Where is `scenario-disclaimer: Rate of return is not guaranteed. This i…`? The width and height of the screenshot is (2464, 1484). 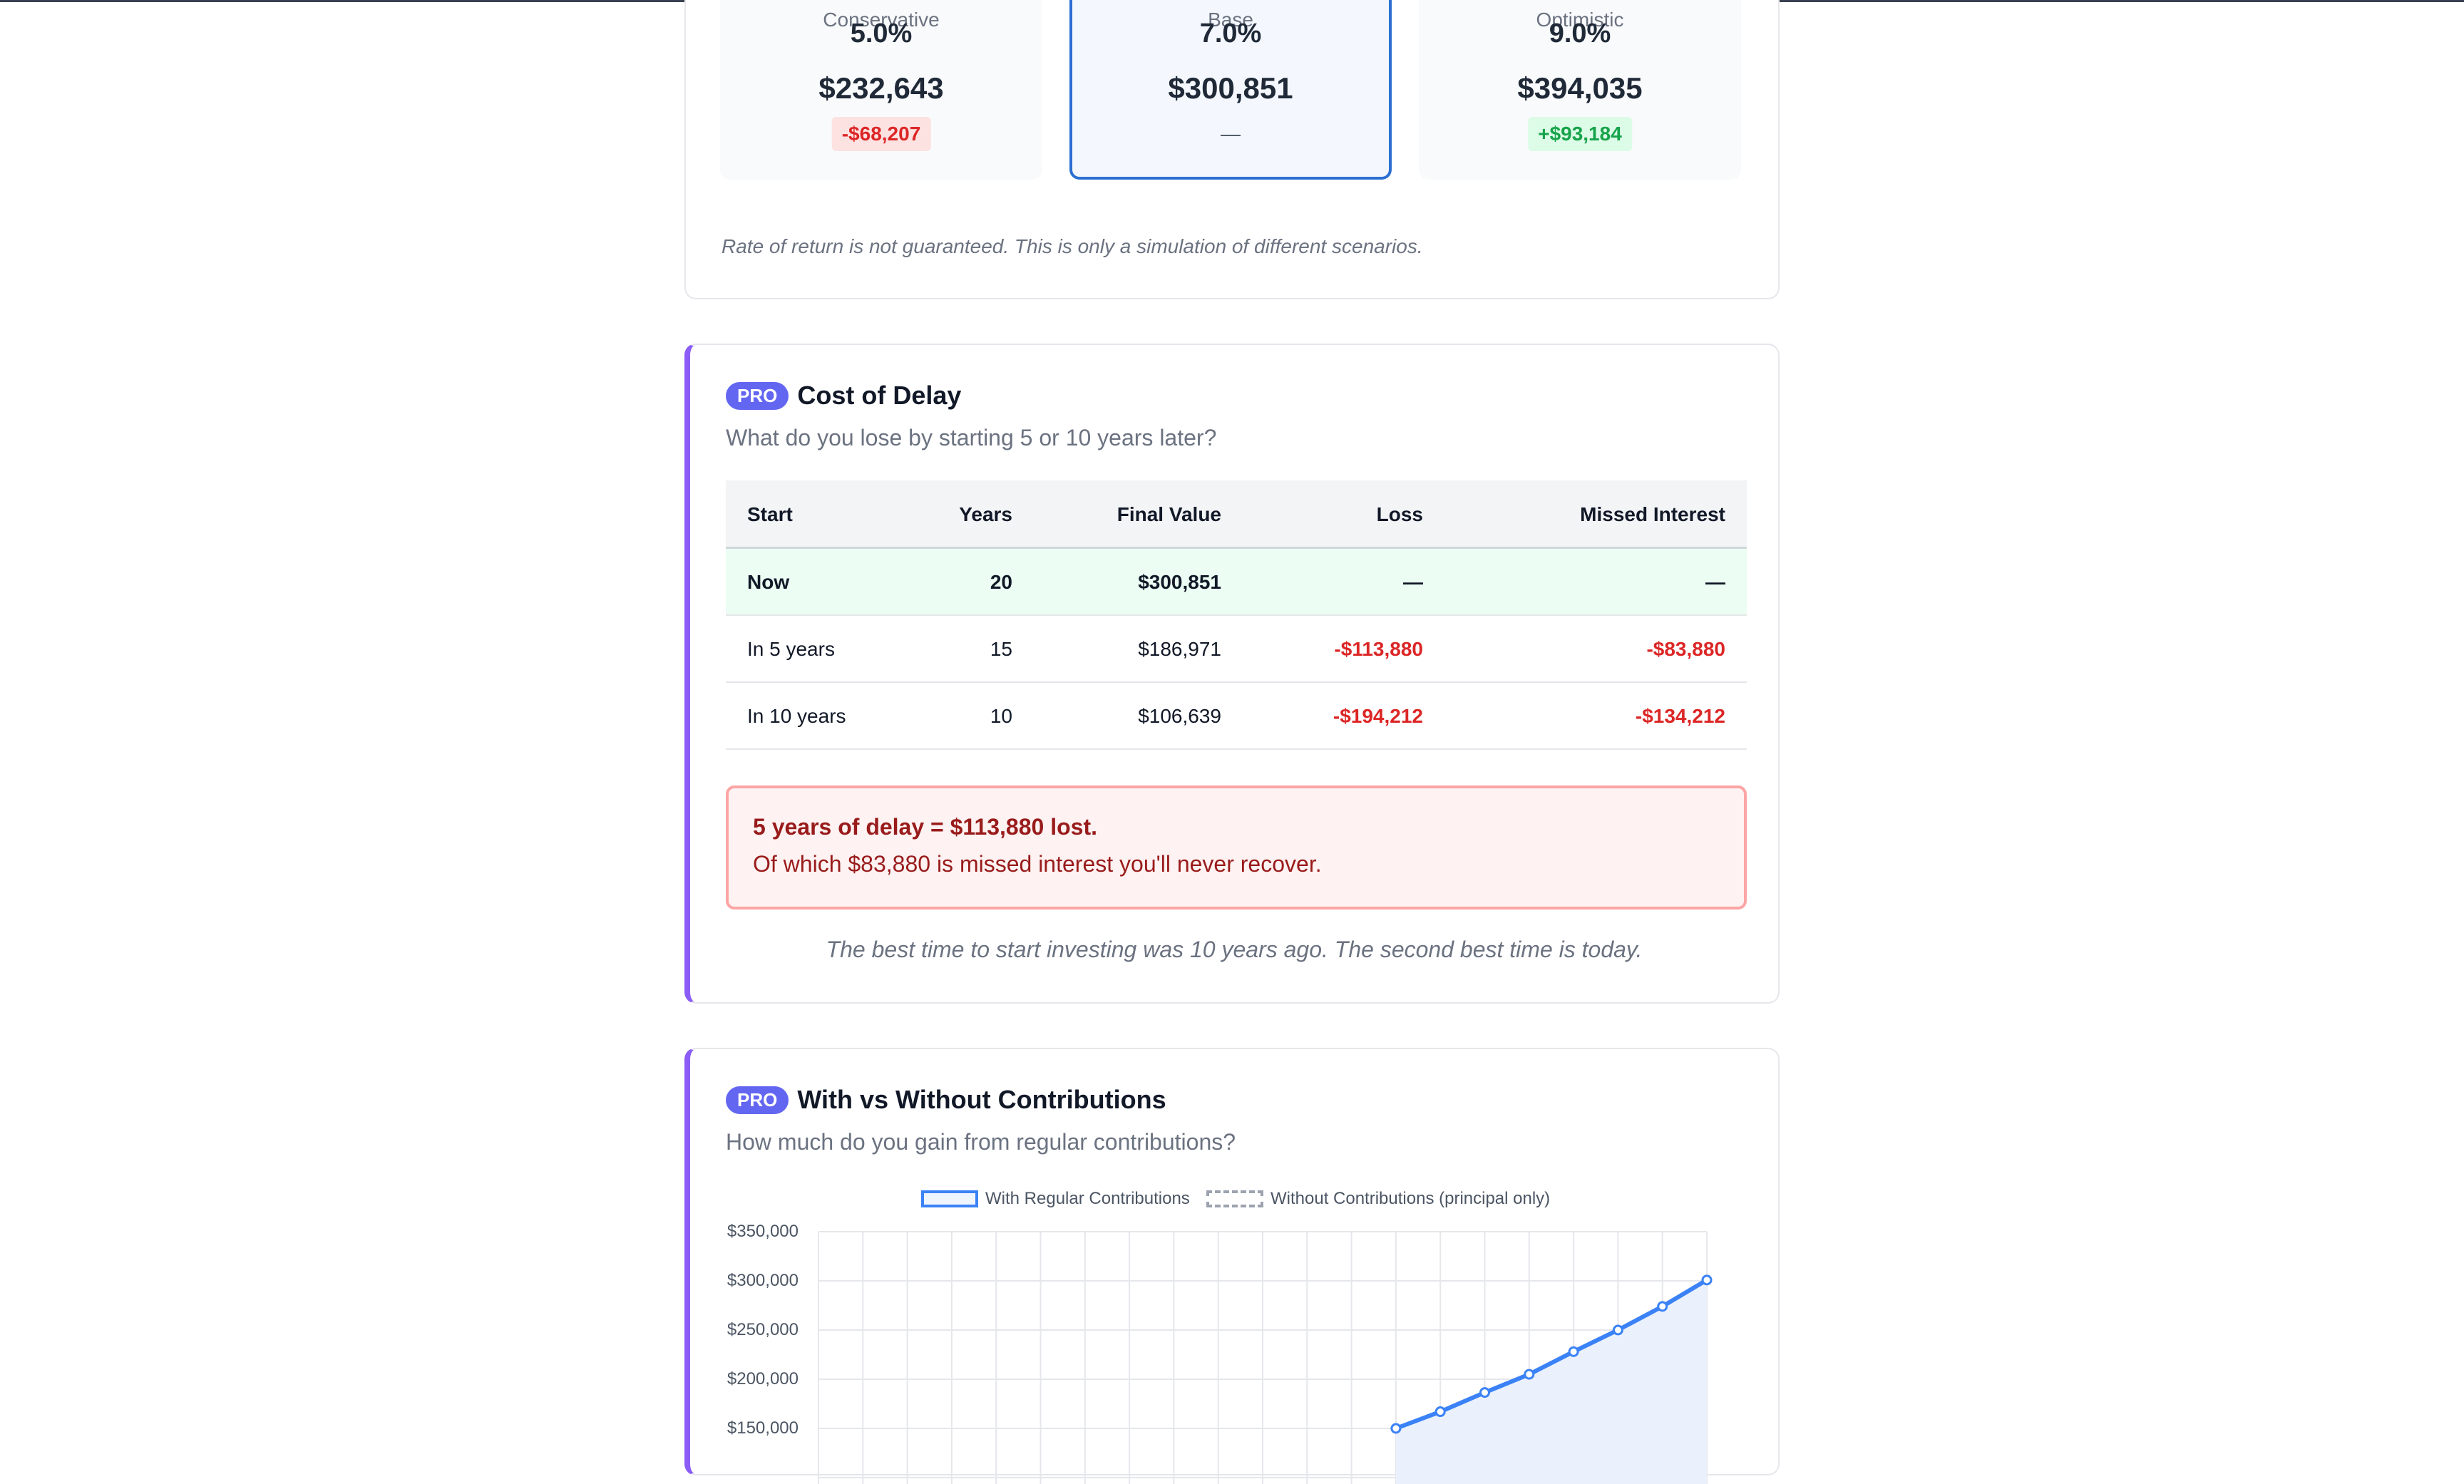 scenario-disclaimer: Rate of return is not guaranteed. This i… is located at coordinates (1072, 246).